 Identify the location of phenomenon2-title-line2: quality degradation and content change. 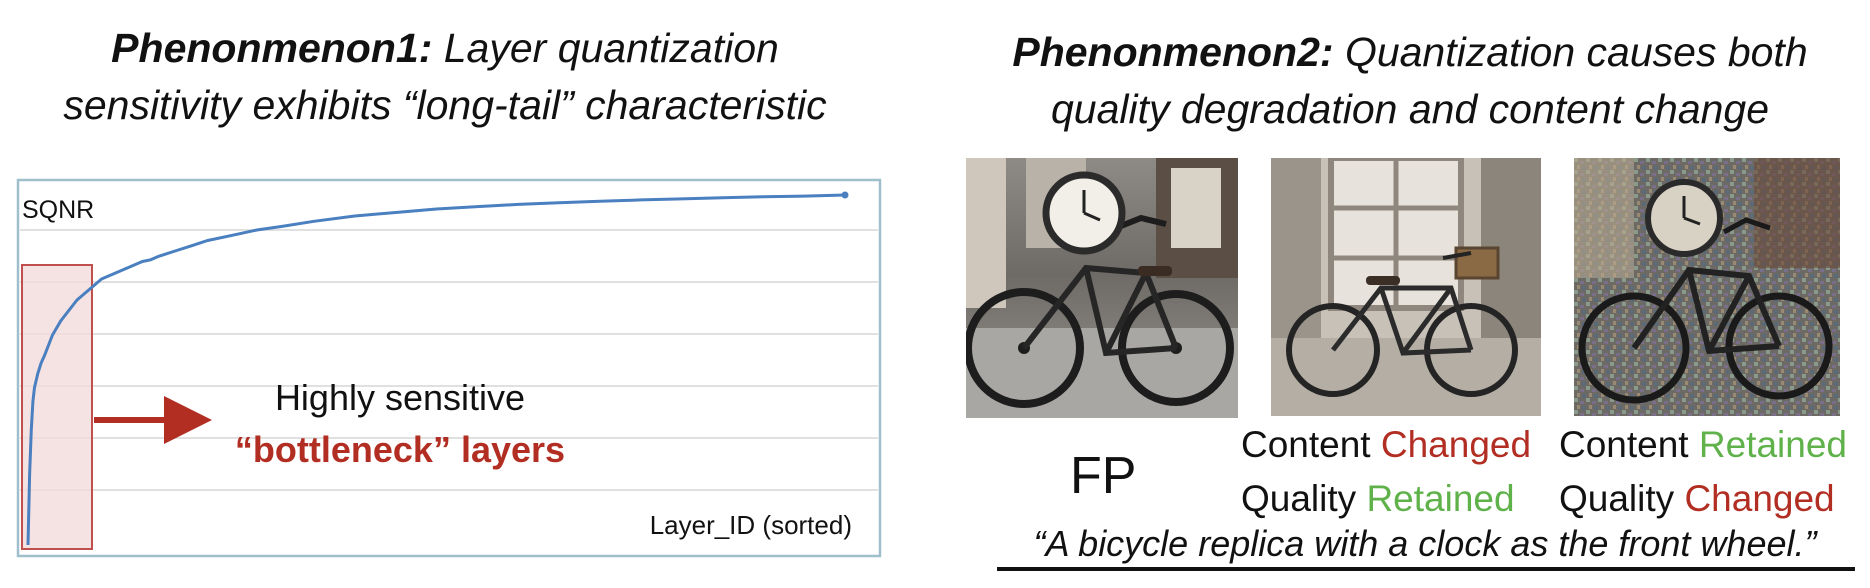
(1410, 109).